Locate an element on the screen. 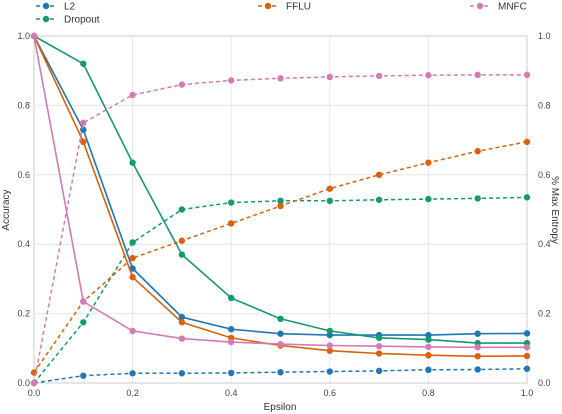 This screenshot has width=562, height=414. y-right-tick-label: 0.2 is located at coordinates (544, 314).